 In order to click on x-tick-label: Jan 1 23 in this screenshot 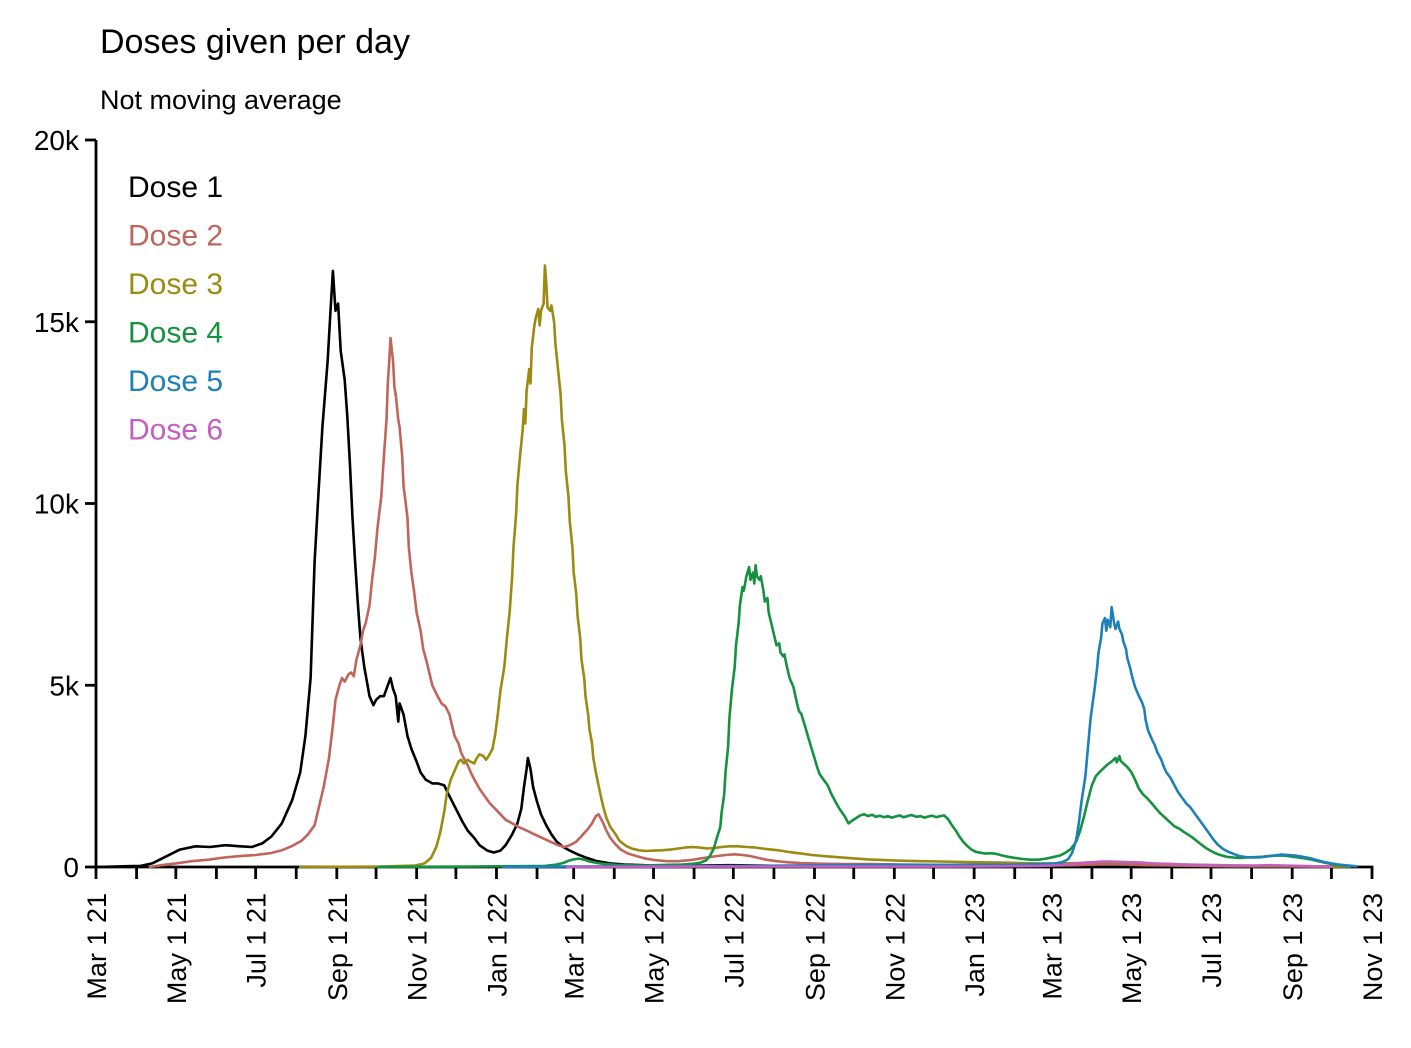, I will do `click(975, 945)`.